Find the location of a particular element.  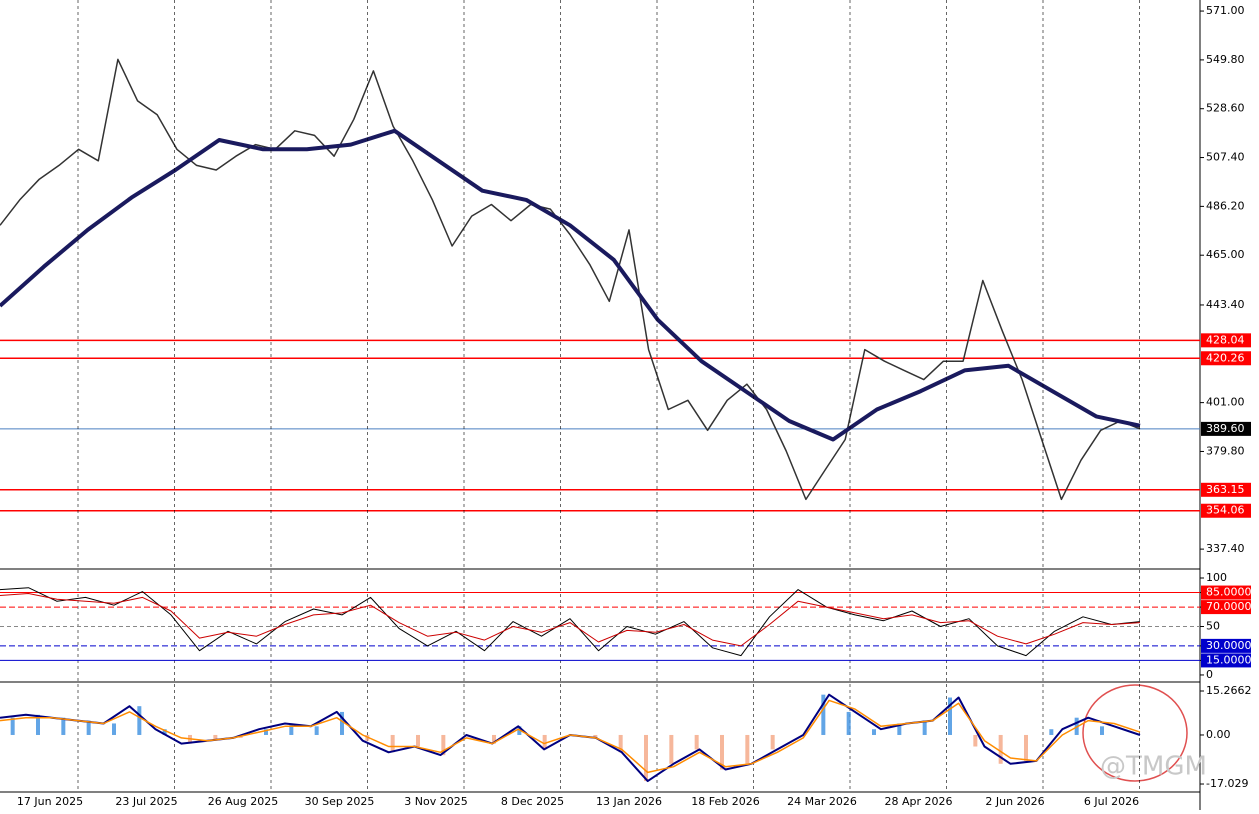

level-label: 15.0000 is located at coordinates (1229, 659).